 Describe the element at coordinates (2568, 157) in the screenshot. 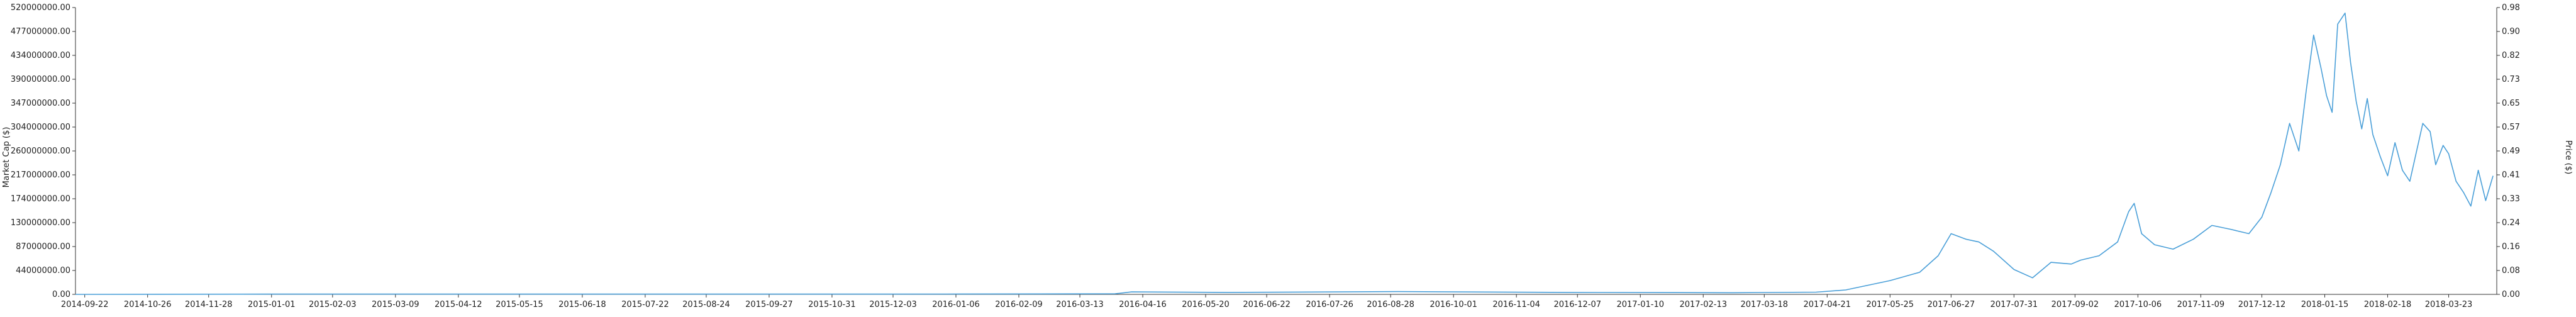

I see `y2-axis-title: Price ($)` at that location.